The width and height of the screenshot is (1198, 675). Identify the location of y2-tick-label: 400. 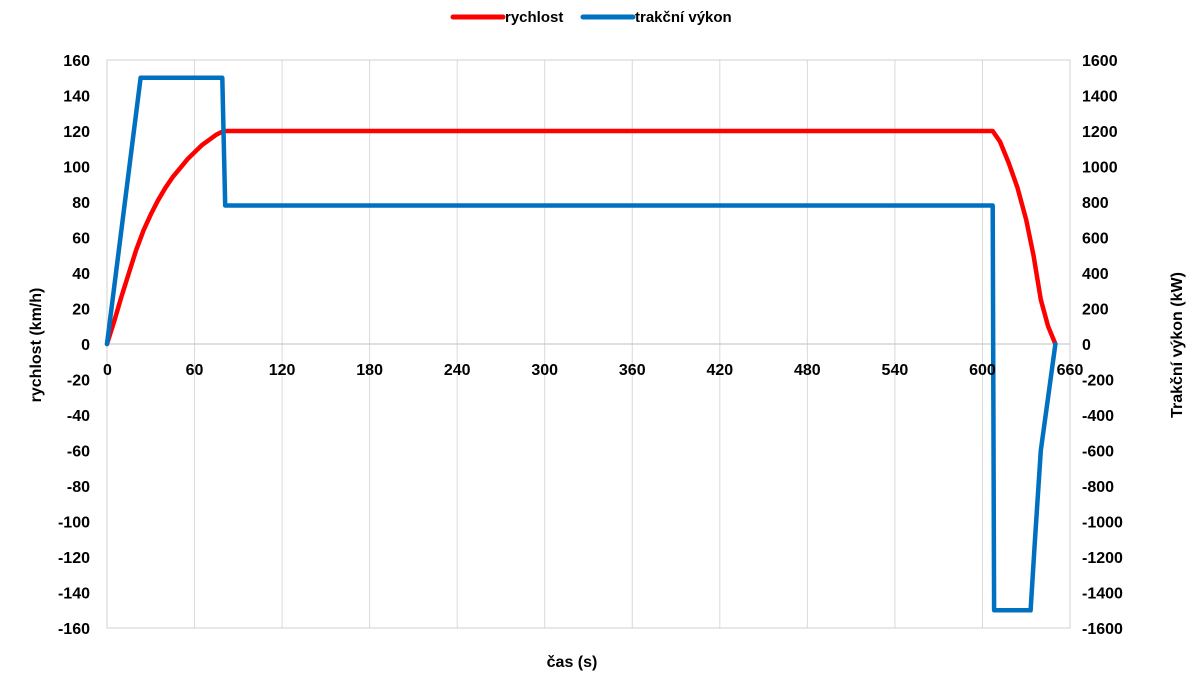
(1095, 274).